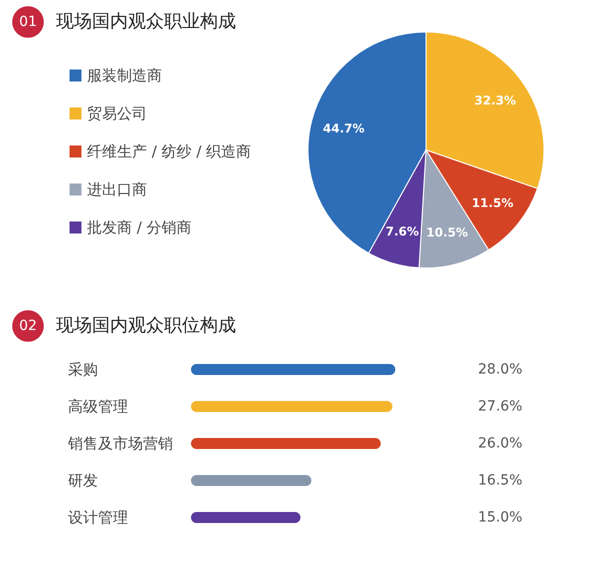  What do you see at coordinates (402, 231) in the screenshot?
I see `data-label: 7.6%` at bounding box center [402, 231].